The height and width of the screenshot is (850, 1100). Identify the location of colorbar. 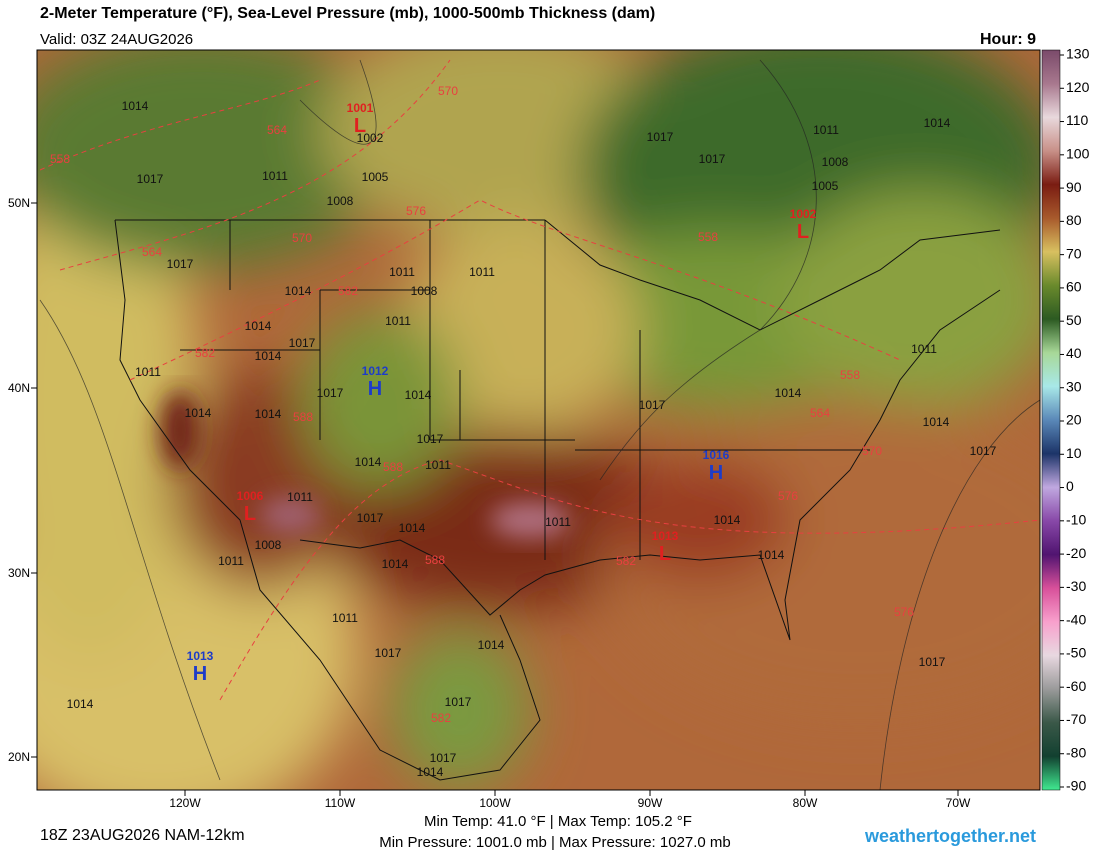
(1051, 420).